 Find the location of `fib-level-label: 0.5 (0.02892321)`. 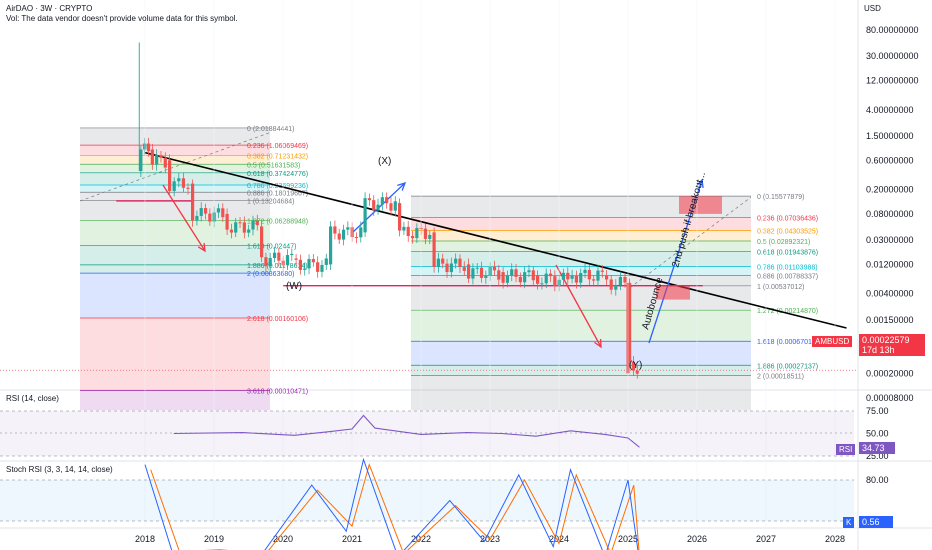

fib-level-label: 0.5 (0.02892321) is located at coordinates (783, 242).